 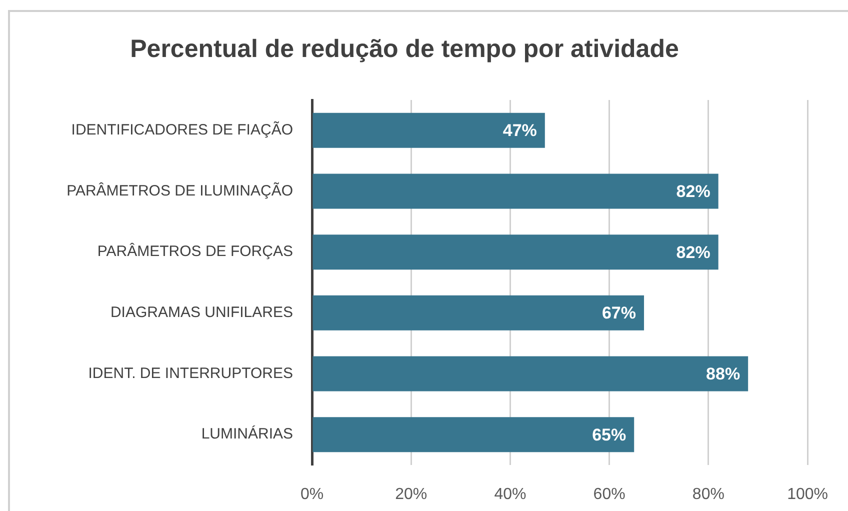 What do you see at coordinates (182, 129) in the screenshot?
I see `y-tick-label: IDENTIFICADORES DE FIAÇÃO` at bounding box center [182, 129].